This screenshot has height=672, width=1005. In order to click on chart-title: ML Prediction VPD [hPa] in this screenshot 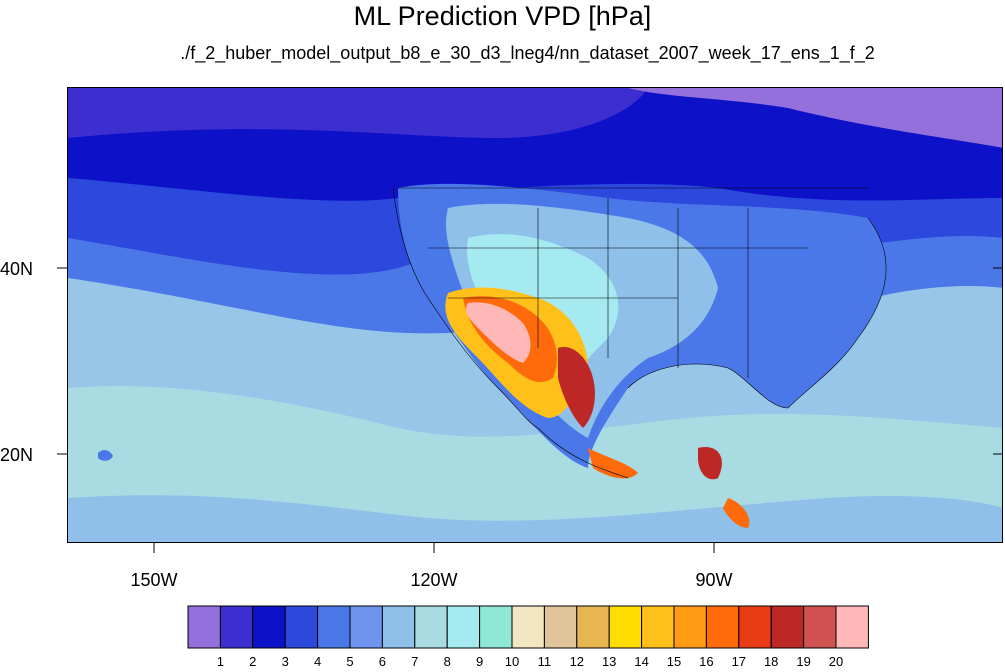, I will do `click(502, 16)`.